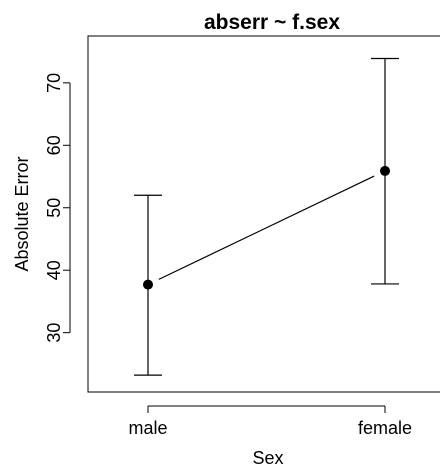 The height and width of the screenshot is (470, 440). Describe the element at coordinates (147, 428) in the screenshot. I see `x-tick-label: male` at that location.